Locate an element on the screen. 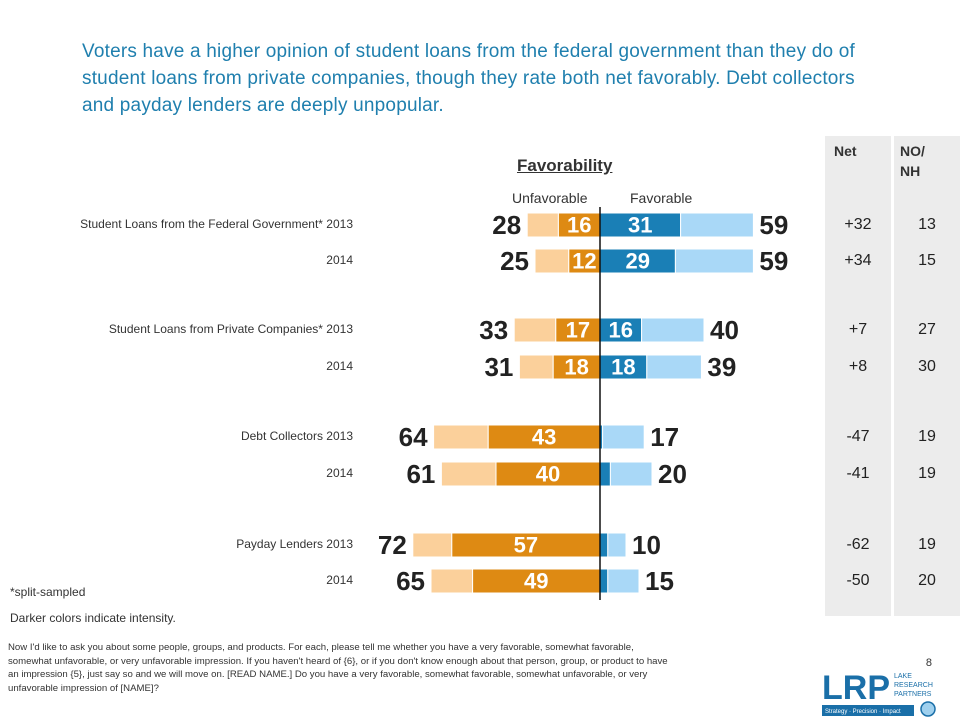  logo-wordmark: LRP is located at coordinates (856, 688).